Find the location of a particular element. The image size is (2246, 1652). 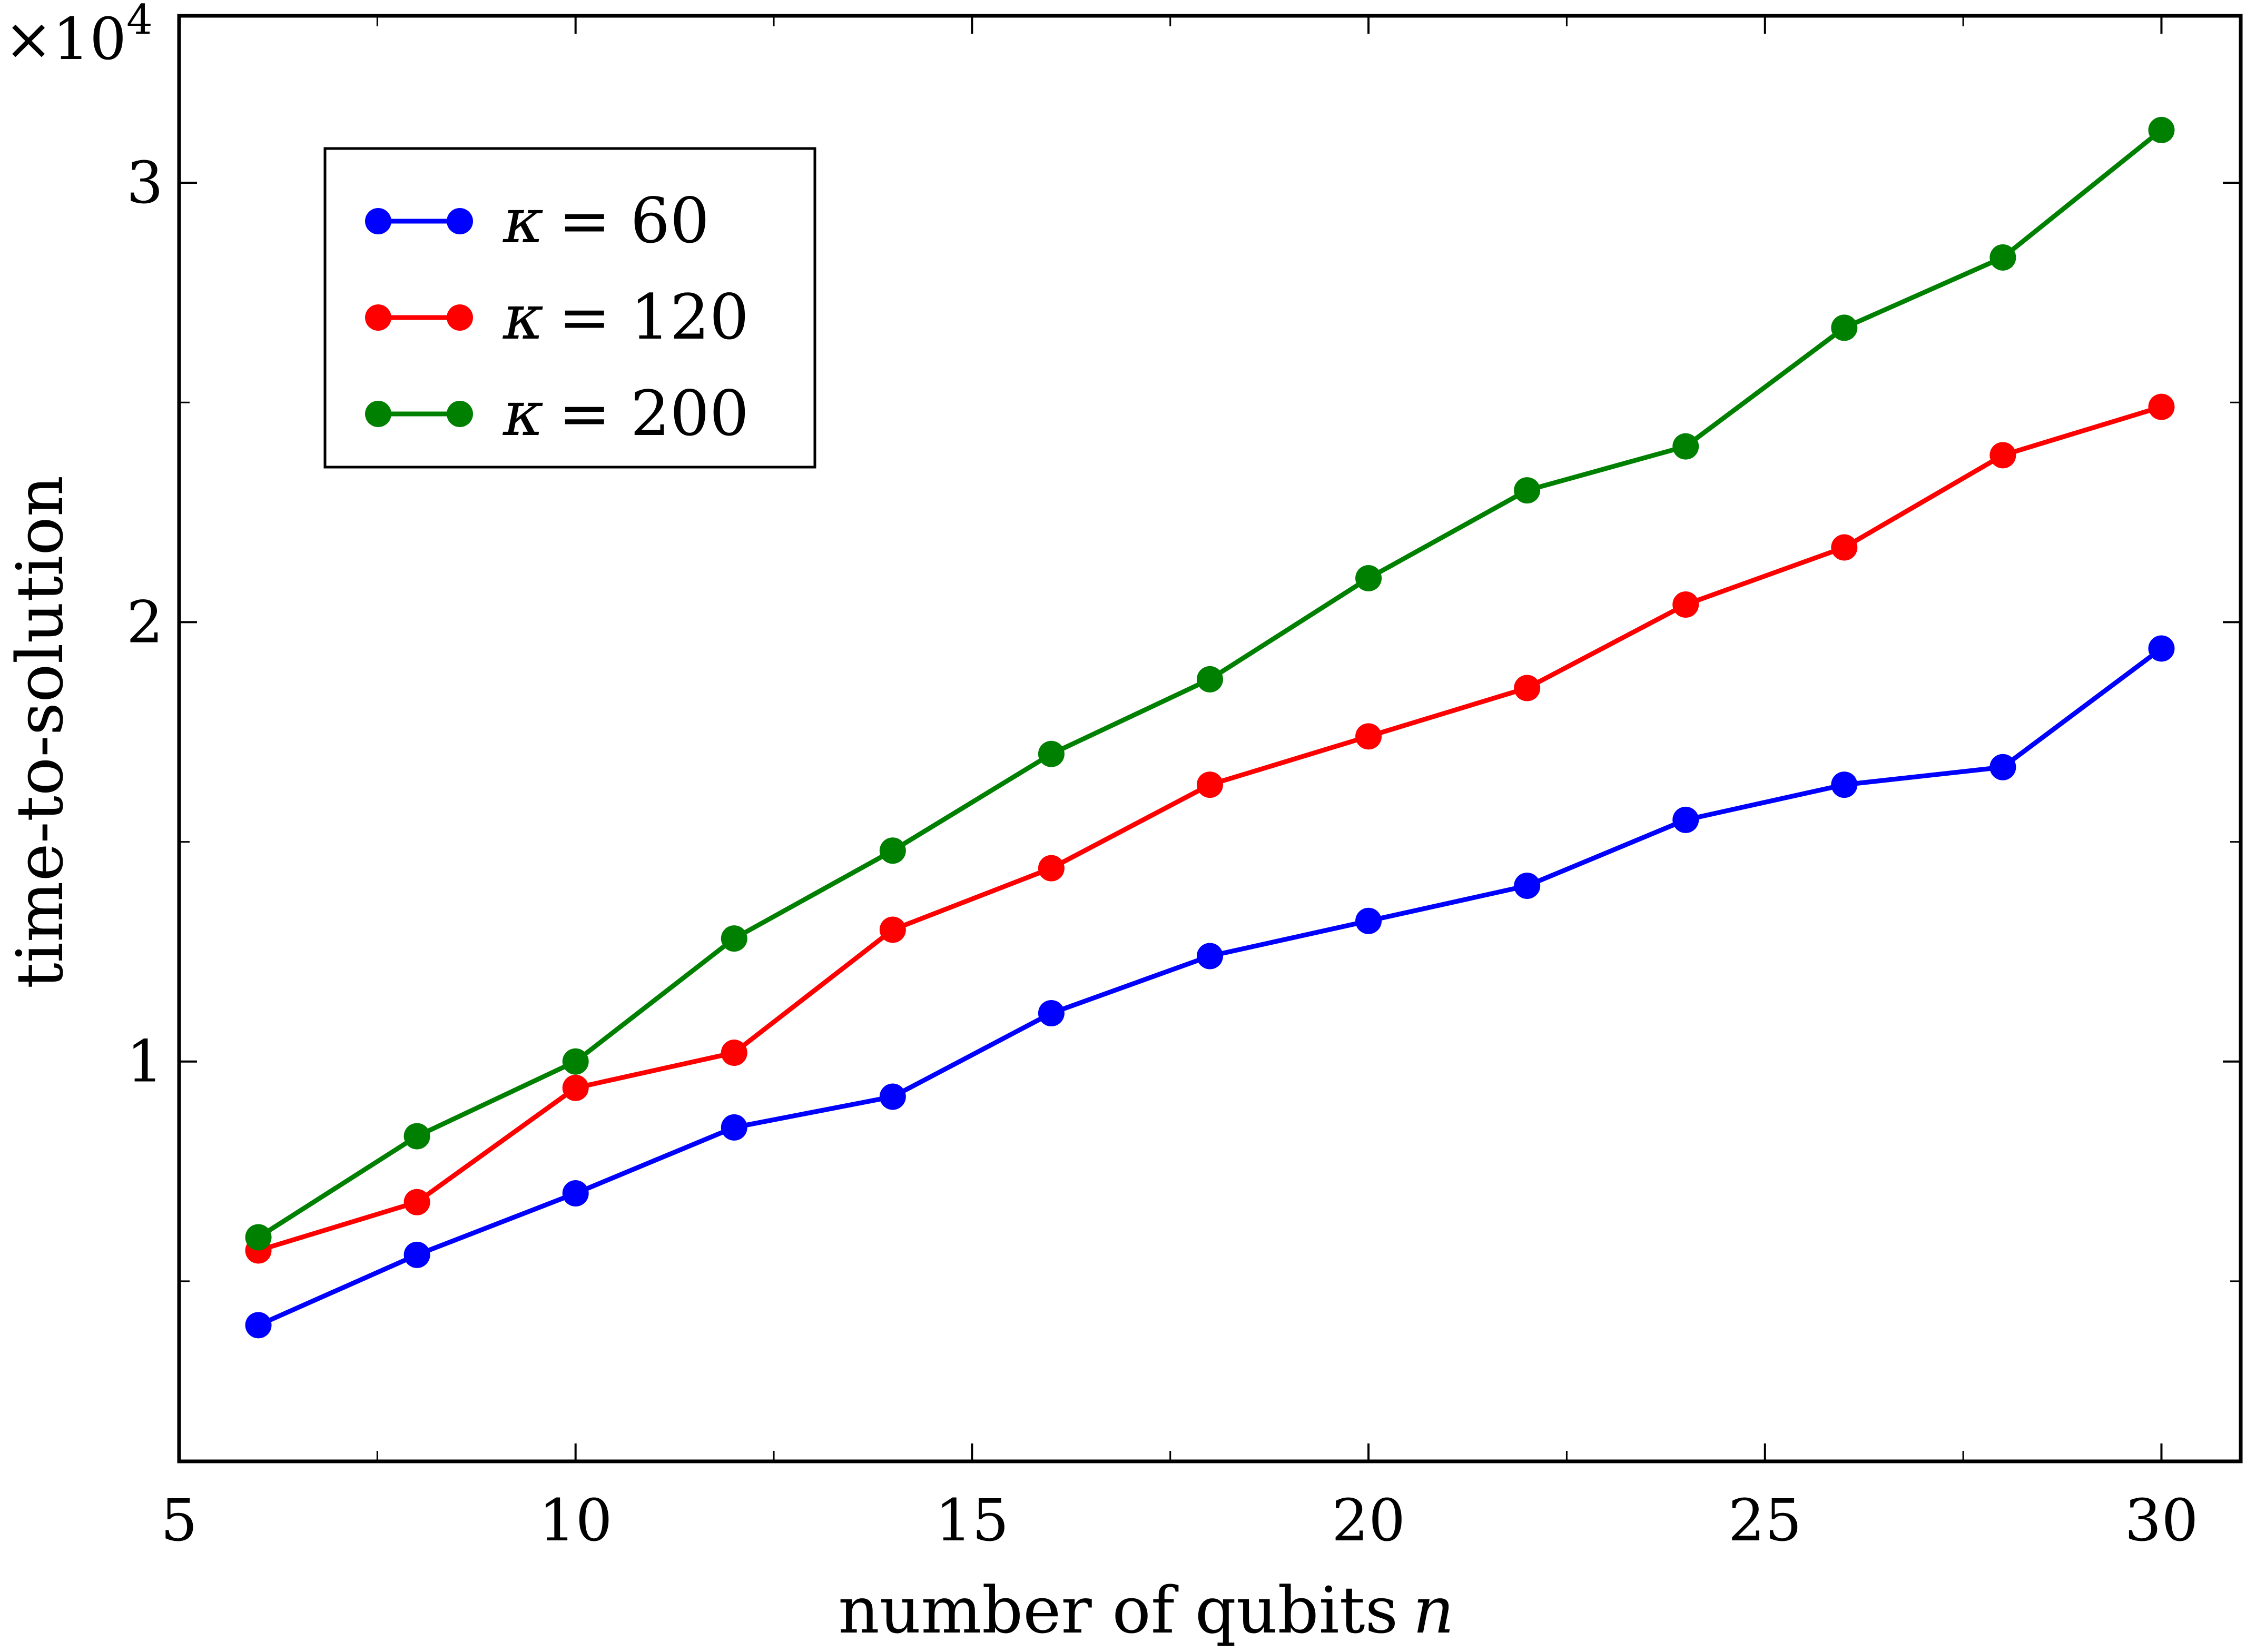

x-tick-label: 25 is located at coordinates (1765, 1521).